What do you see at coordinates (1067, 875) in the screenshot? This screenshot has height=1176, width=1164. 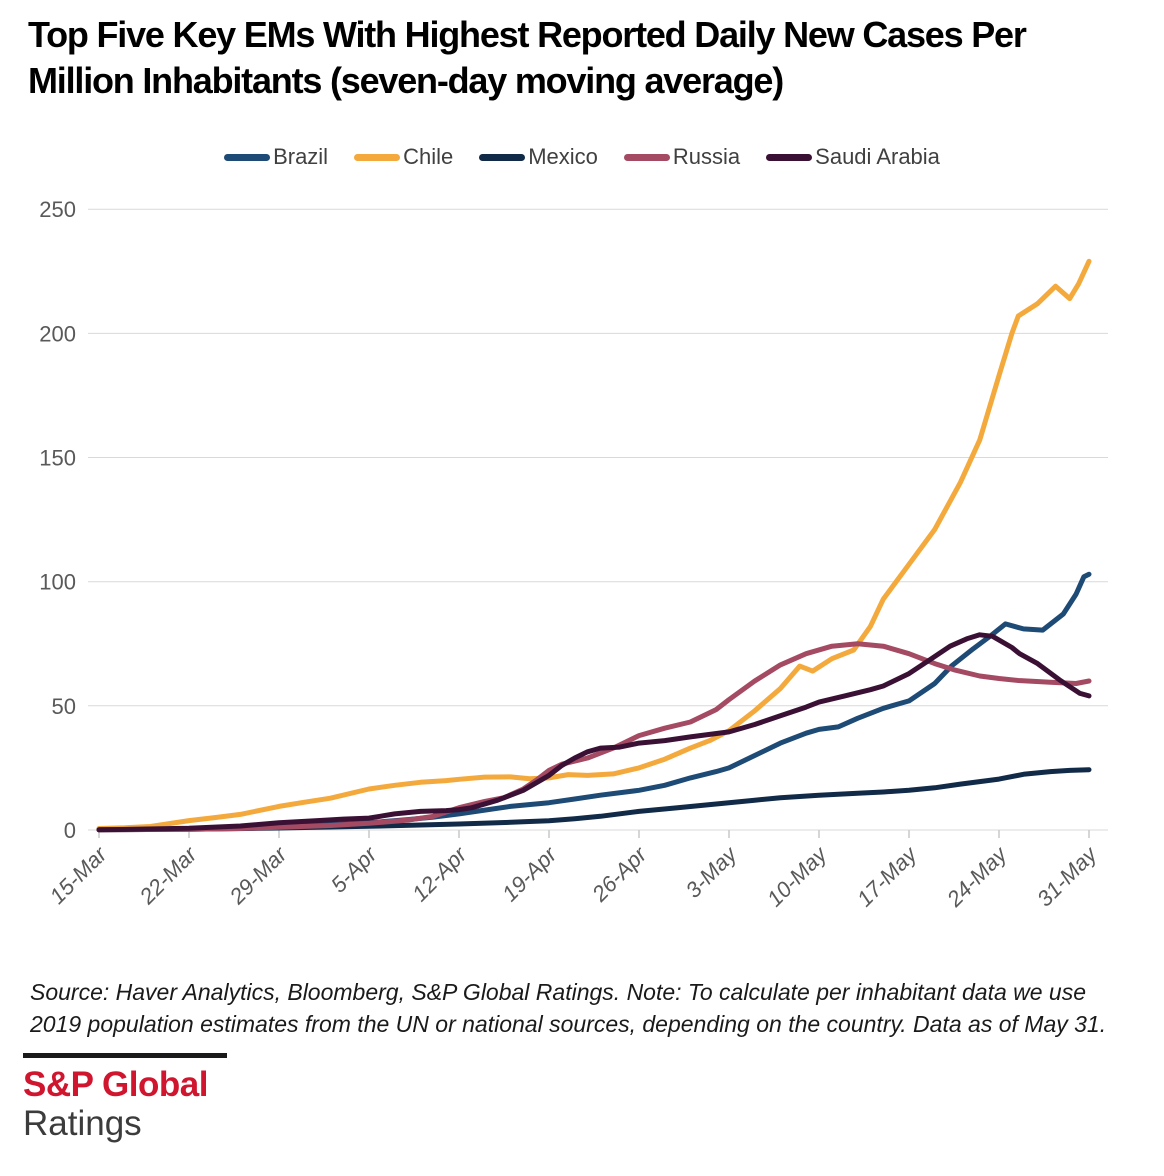 I see `x-tick-label-31-may: 31-May` at bounding box center [1067, 875].